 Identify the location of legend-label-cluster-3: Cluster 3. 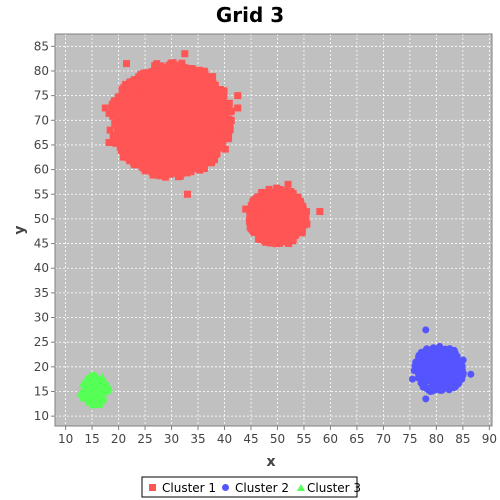
(334, 488).